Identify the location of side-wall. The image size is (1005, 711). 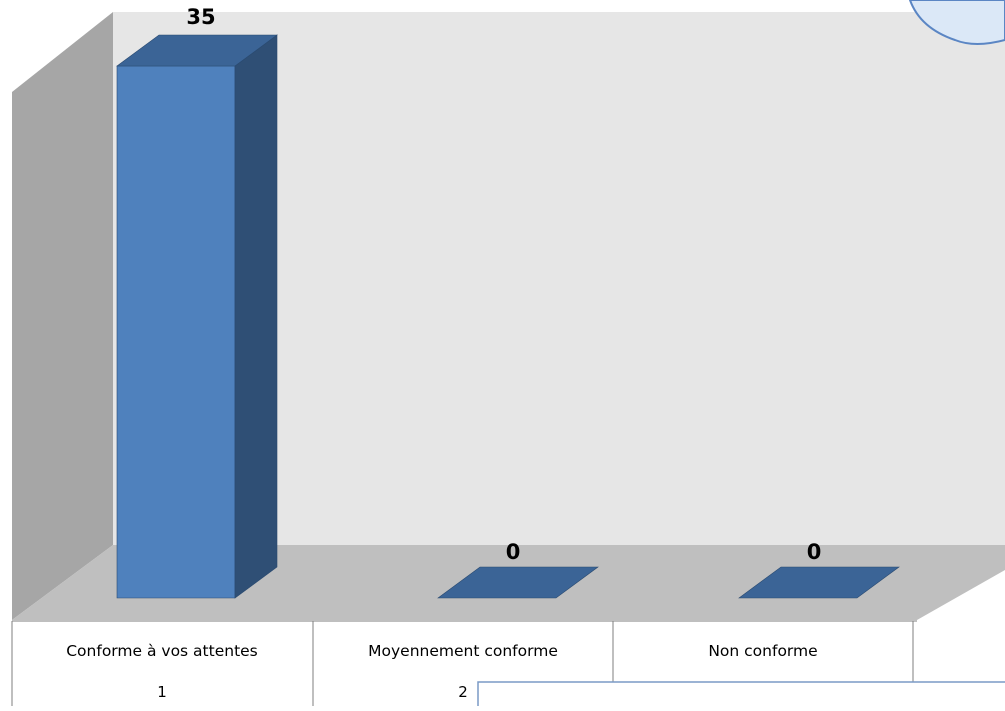
(62, 316).